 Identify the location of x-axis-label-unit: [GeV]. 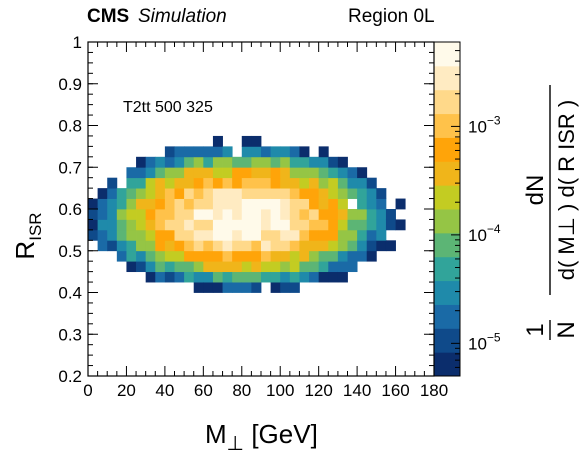
(281, 434).